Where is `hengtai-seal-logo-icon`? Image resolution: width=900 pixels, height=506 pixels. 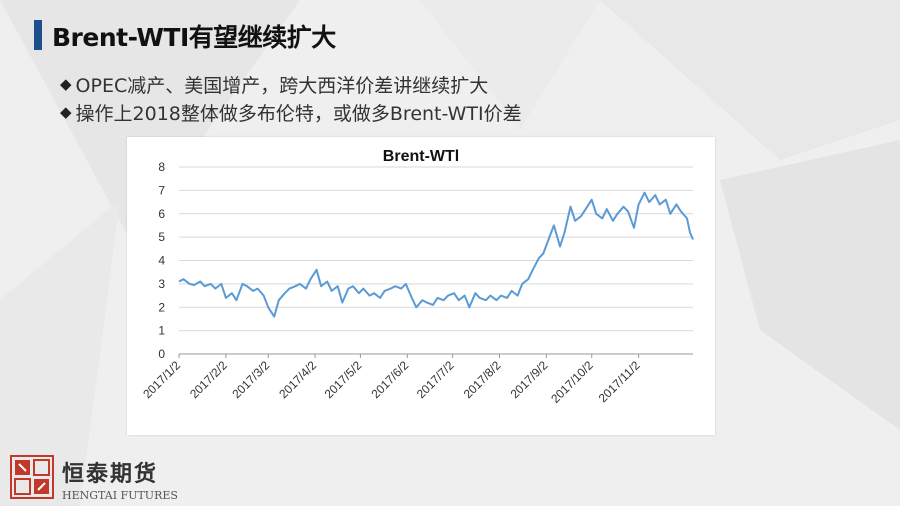
hengtai-seal-logo-icon is located at coordinates (32, 477).